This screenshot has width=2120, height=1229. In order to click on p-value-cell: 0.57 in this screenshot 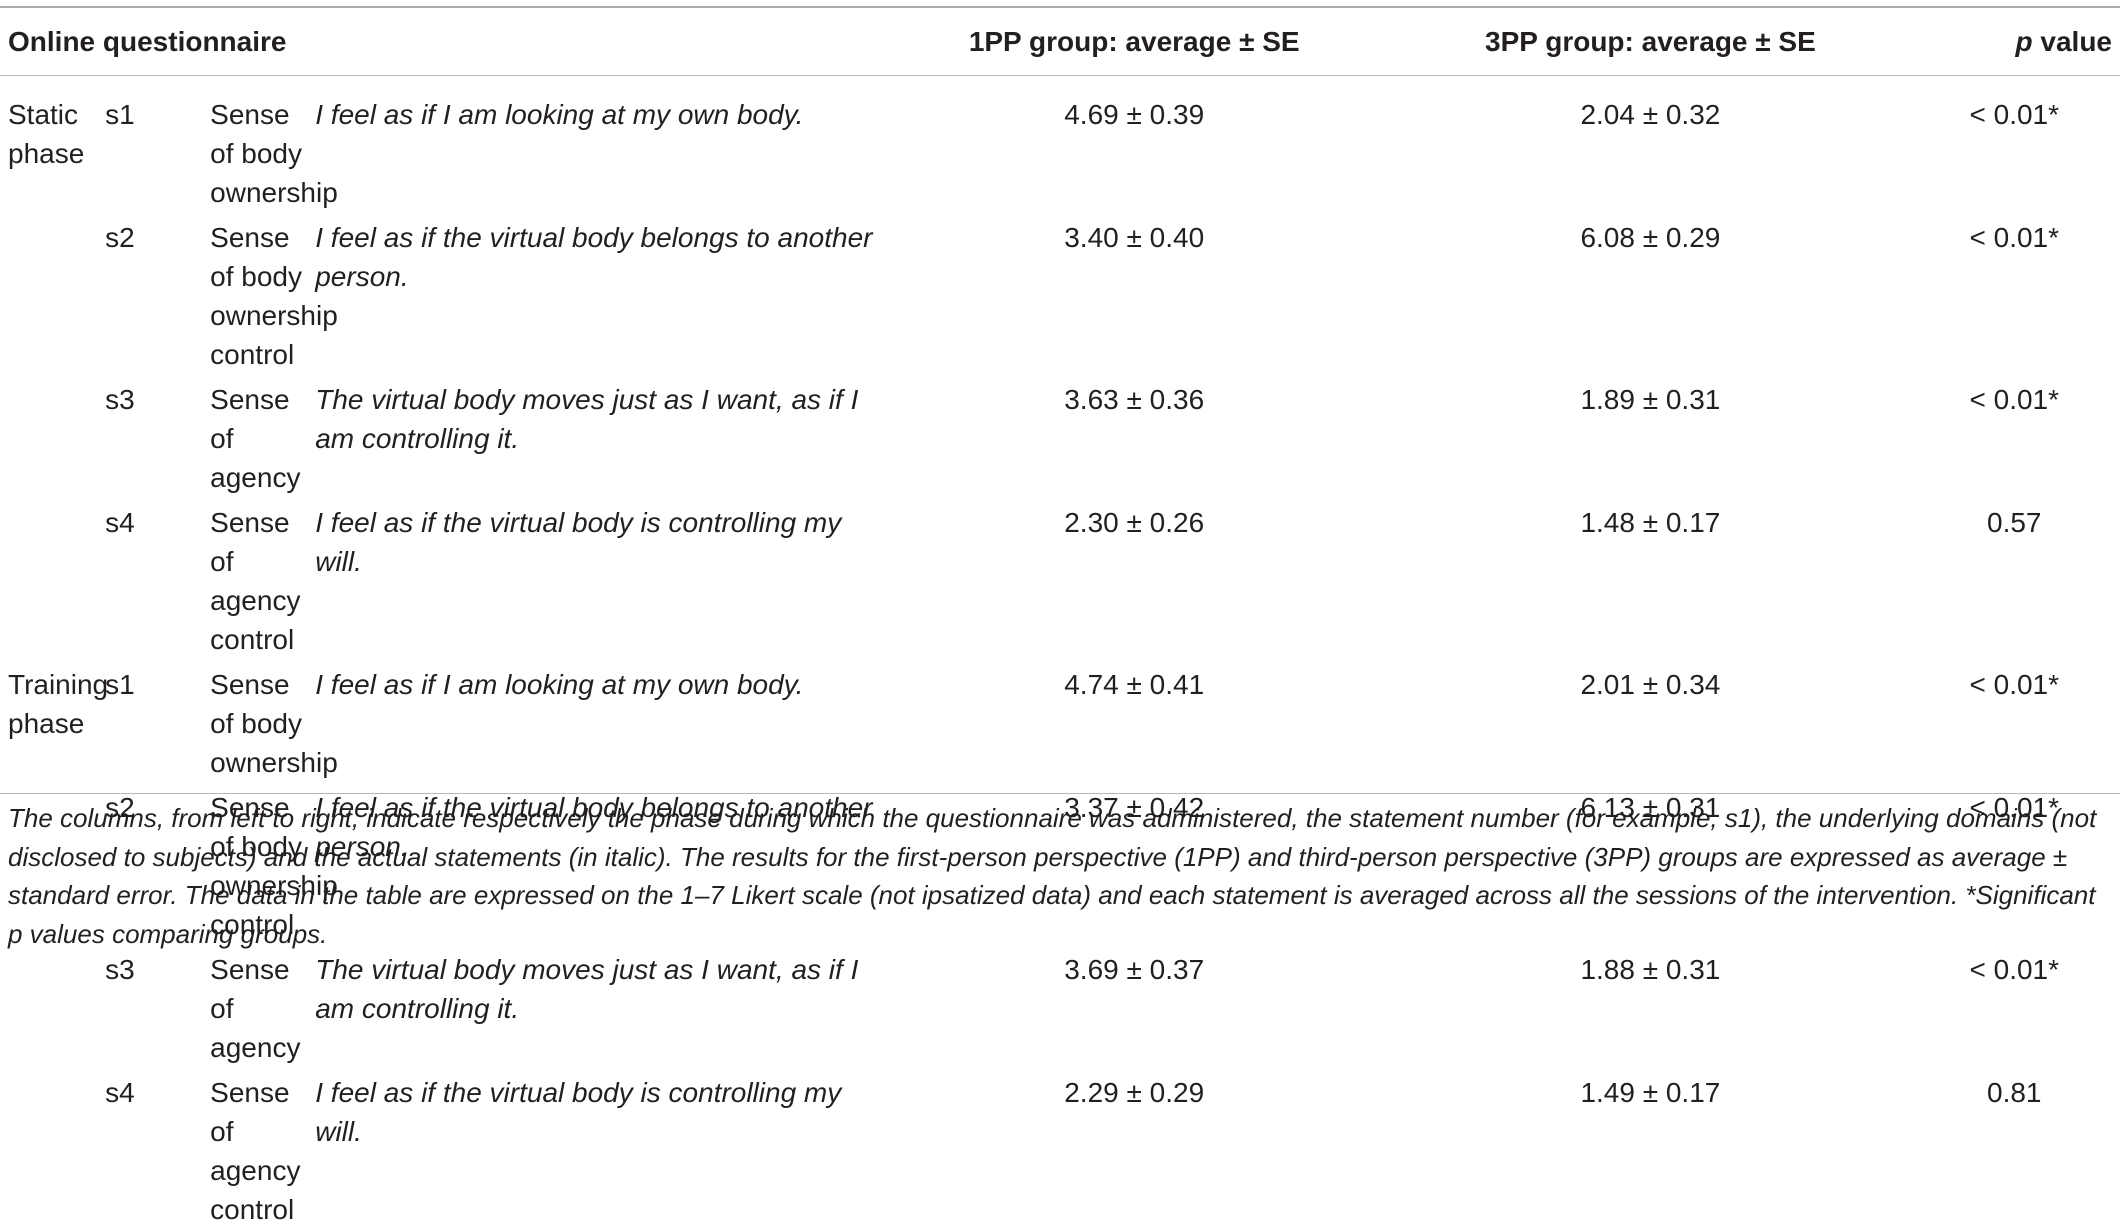, I will do `click(2014, 578)`.